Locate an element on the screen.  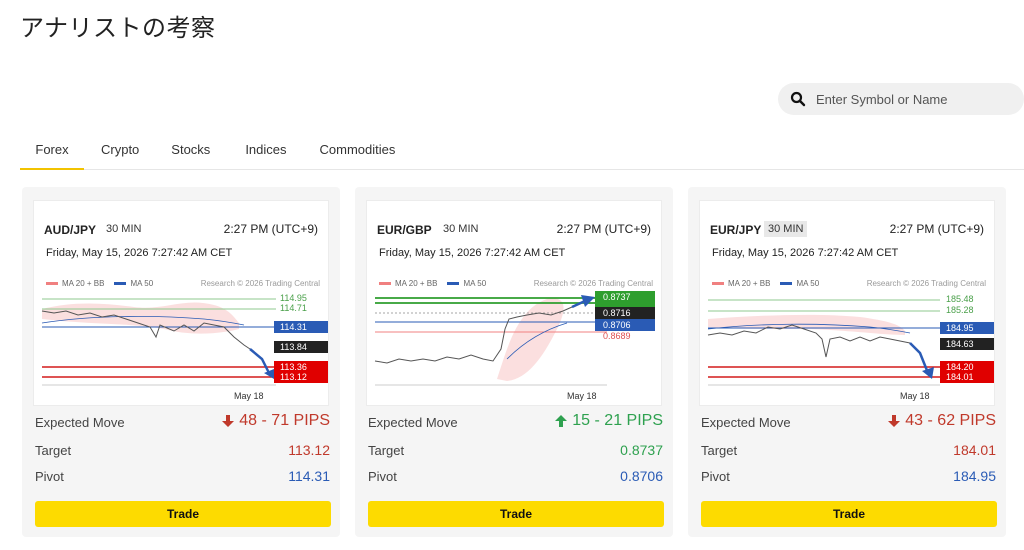
pivot-value: 184.95 is located at coordinates (974, 476).